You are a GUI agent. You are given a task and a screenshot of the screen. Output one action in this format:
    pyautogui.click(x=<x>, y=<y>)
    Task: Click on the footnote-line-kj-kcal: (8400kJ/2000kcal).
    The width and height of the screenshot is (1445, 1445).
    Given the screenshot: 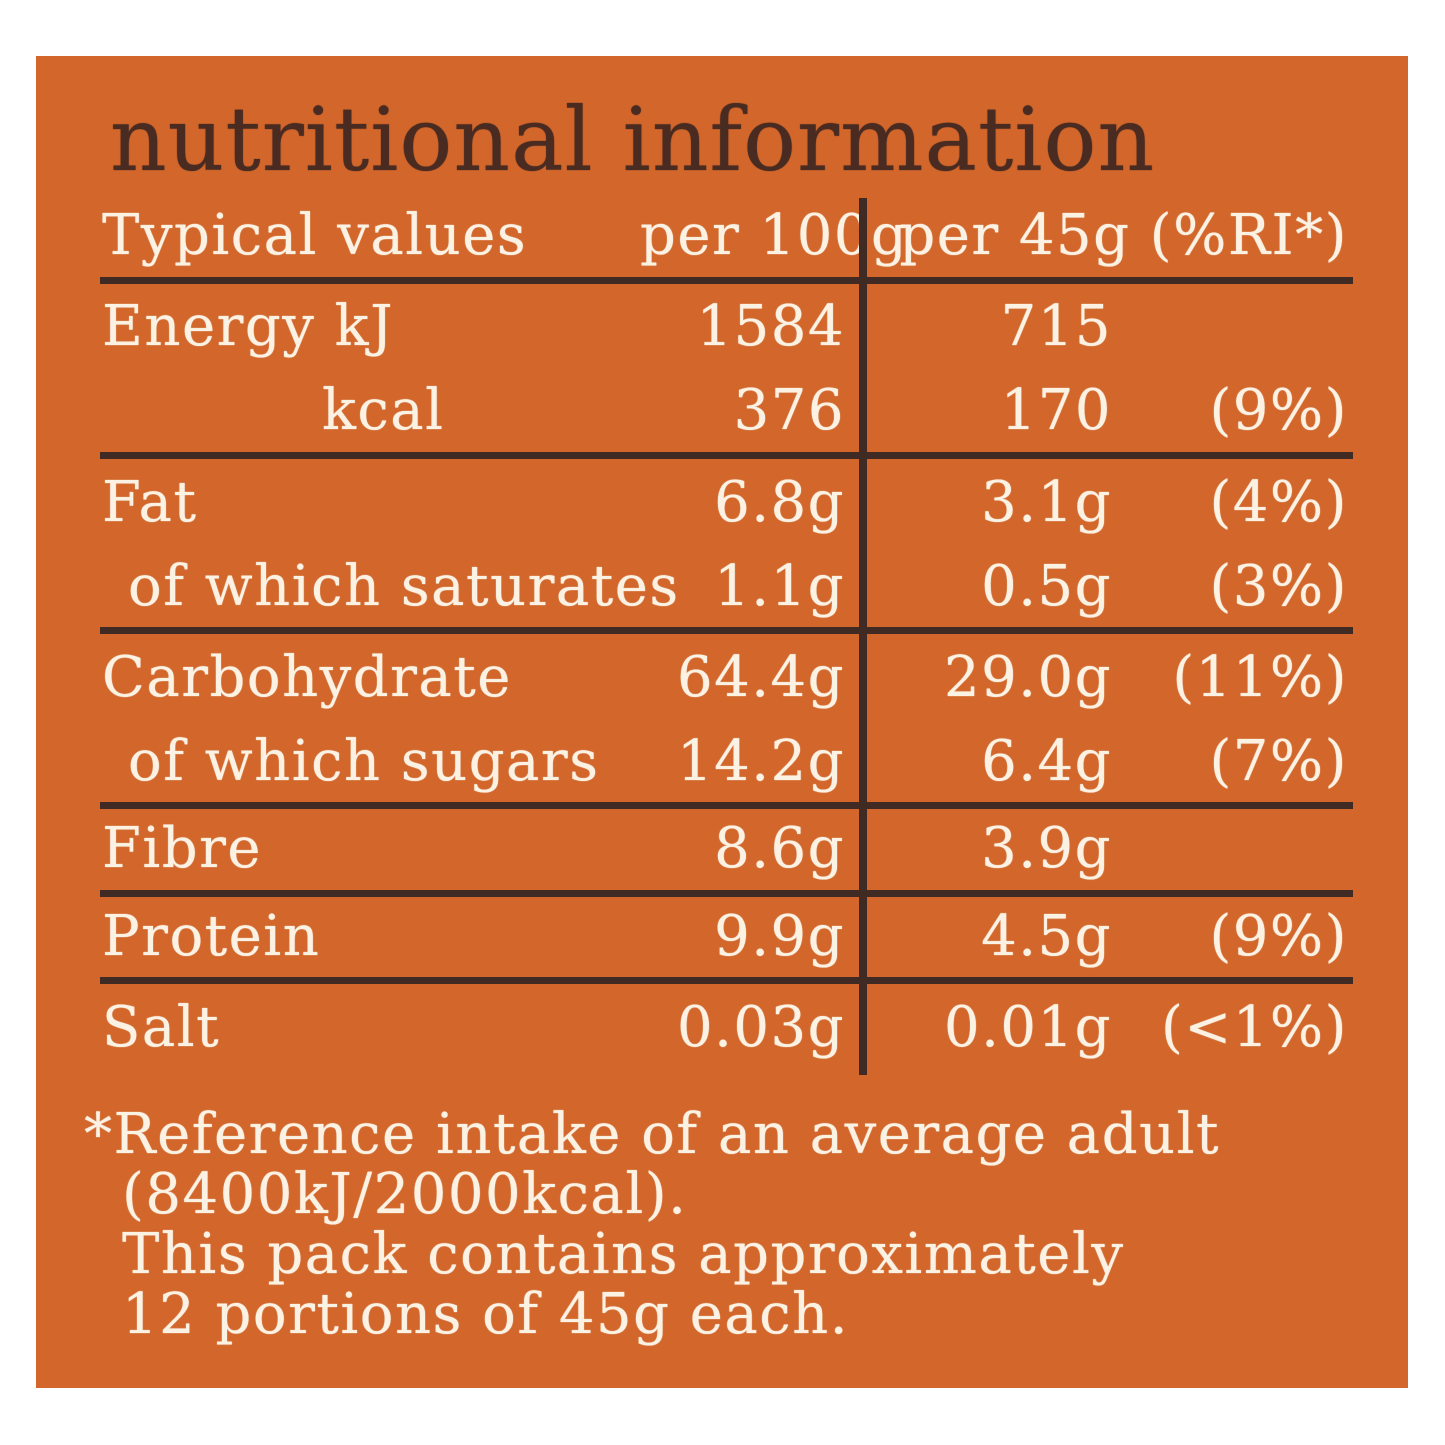 What is the action you would take?
    pyautogui.click(x=405, y=1194)
    